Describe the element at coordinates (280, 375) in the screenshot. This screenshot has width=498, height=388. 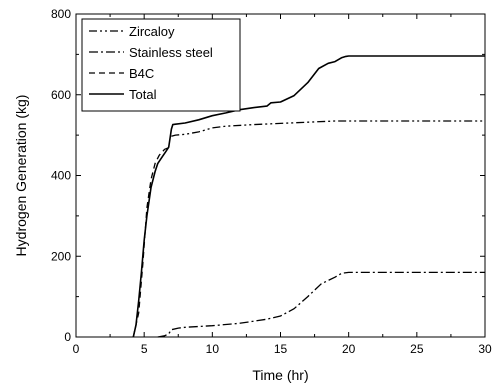
I see `x-axis-label: Time (hr)` at that location.